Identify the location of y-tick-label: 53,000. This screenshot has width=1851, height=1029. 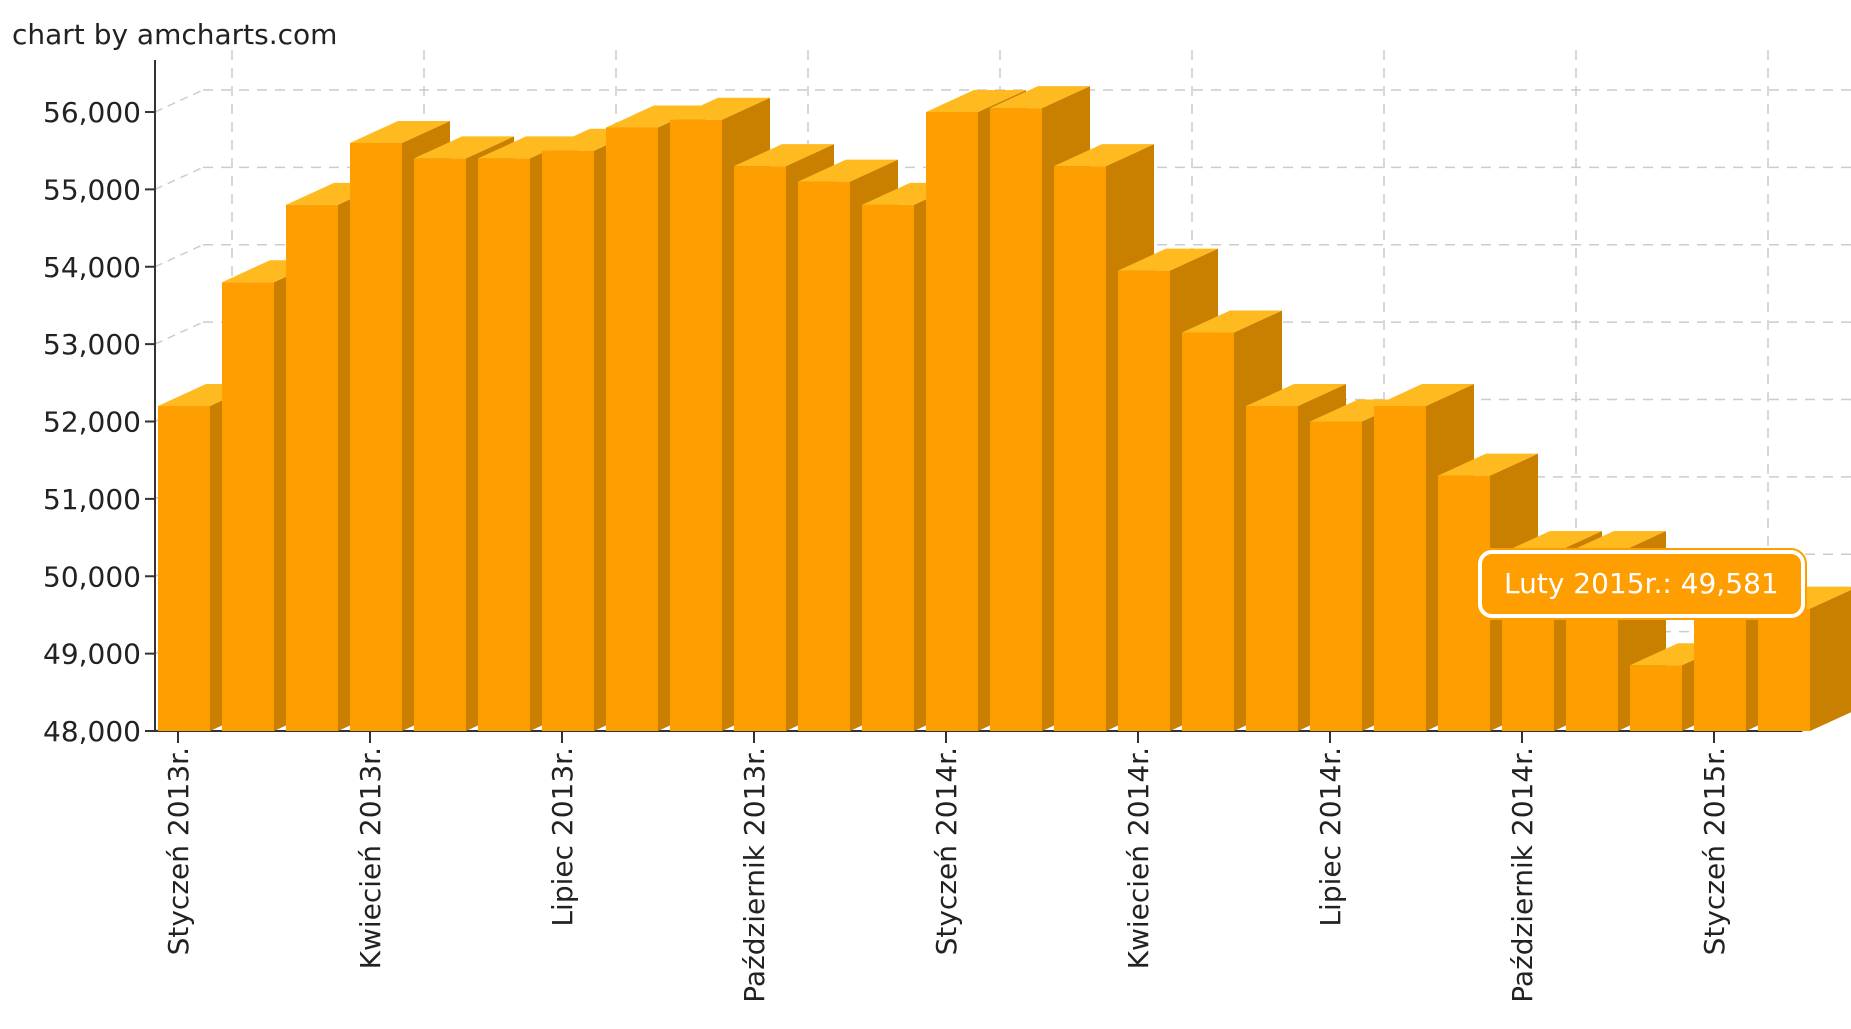
(92, 344).